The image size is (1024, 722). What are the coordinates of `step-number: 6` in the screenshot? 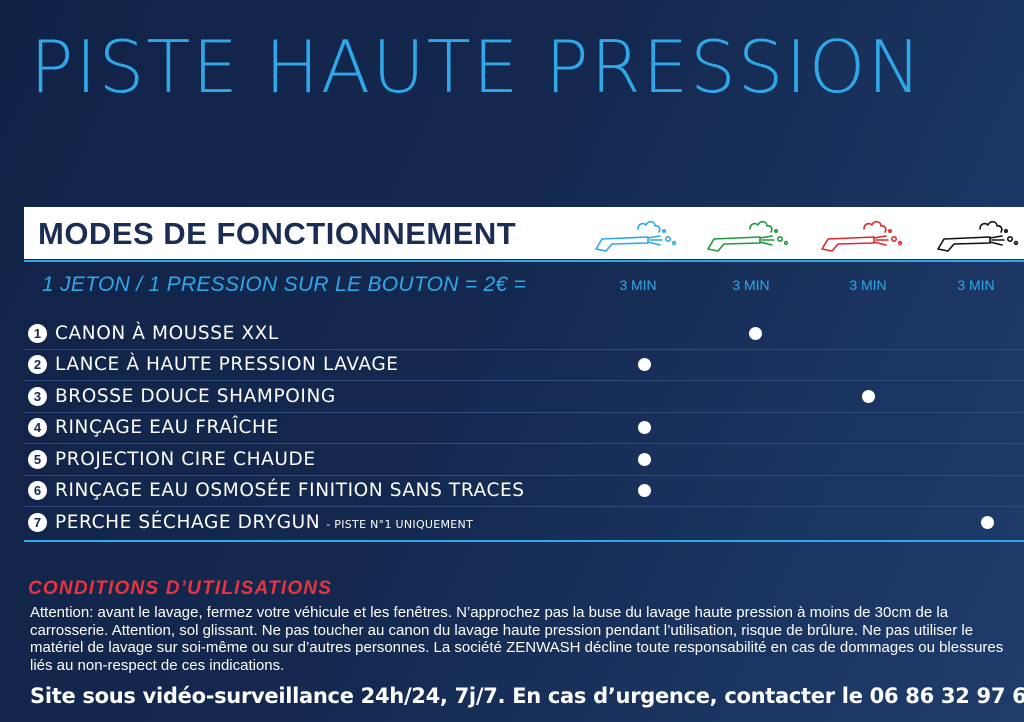 It's located at (37, 490).